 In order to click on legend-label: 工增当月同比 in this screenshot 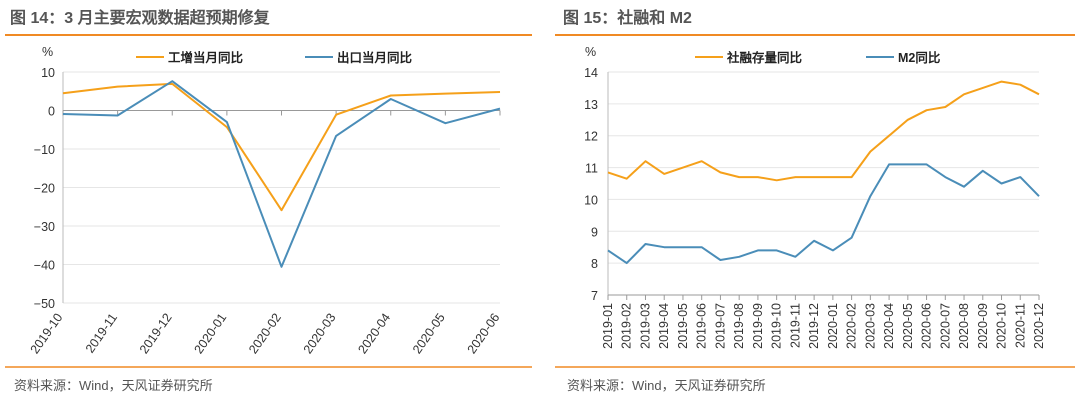, I will do `click(206, 57)`.